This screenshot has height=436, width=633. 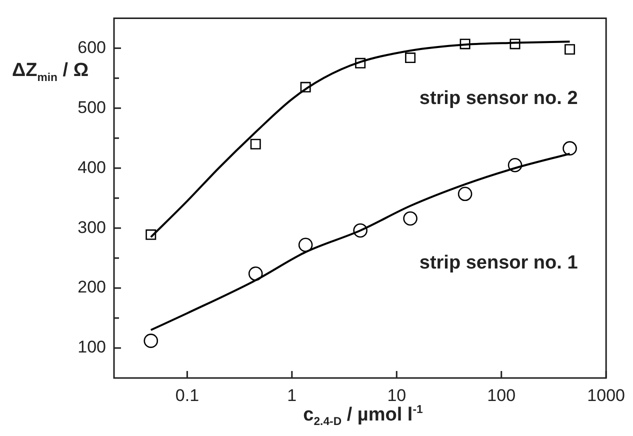 What do you see at coordinates (92, 347) in the screenshot?
I see `y-tick-label: 100` at bounding box center [92, 347].